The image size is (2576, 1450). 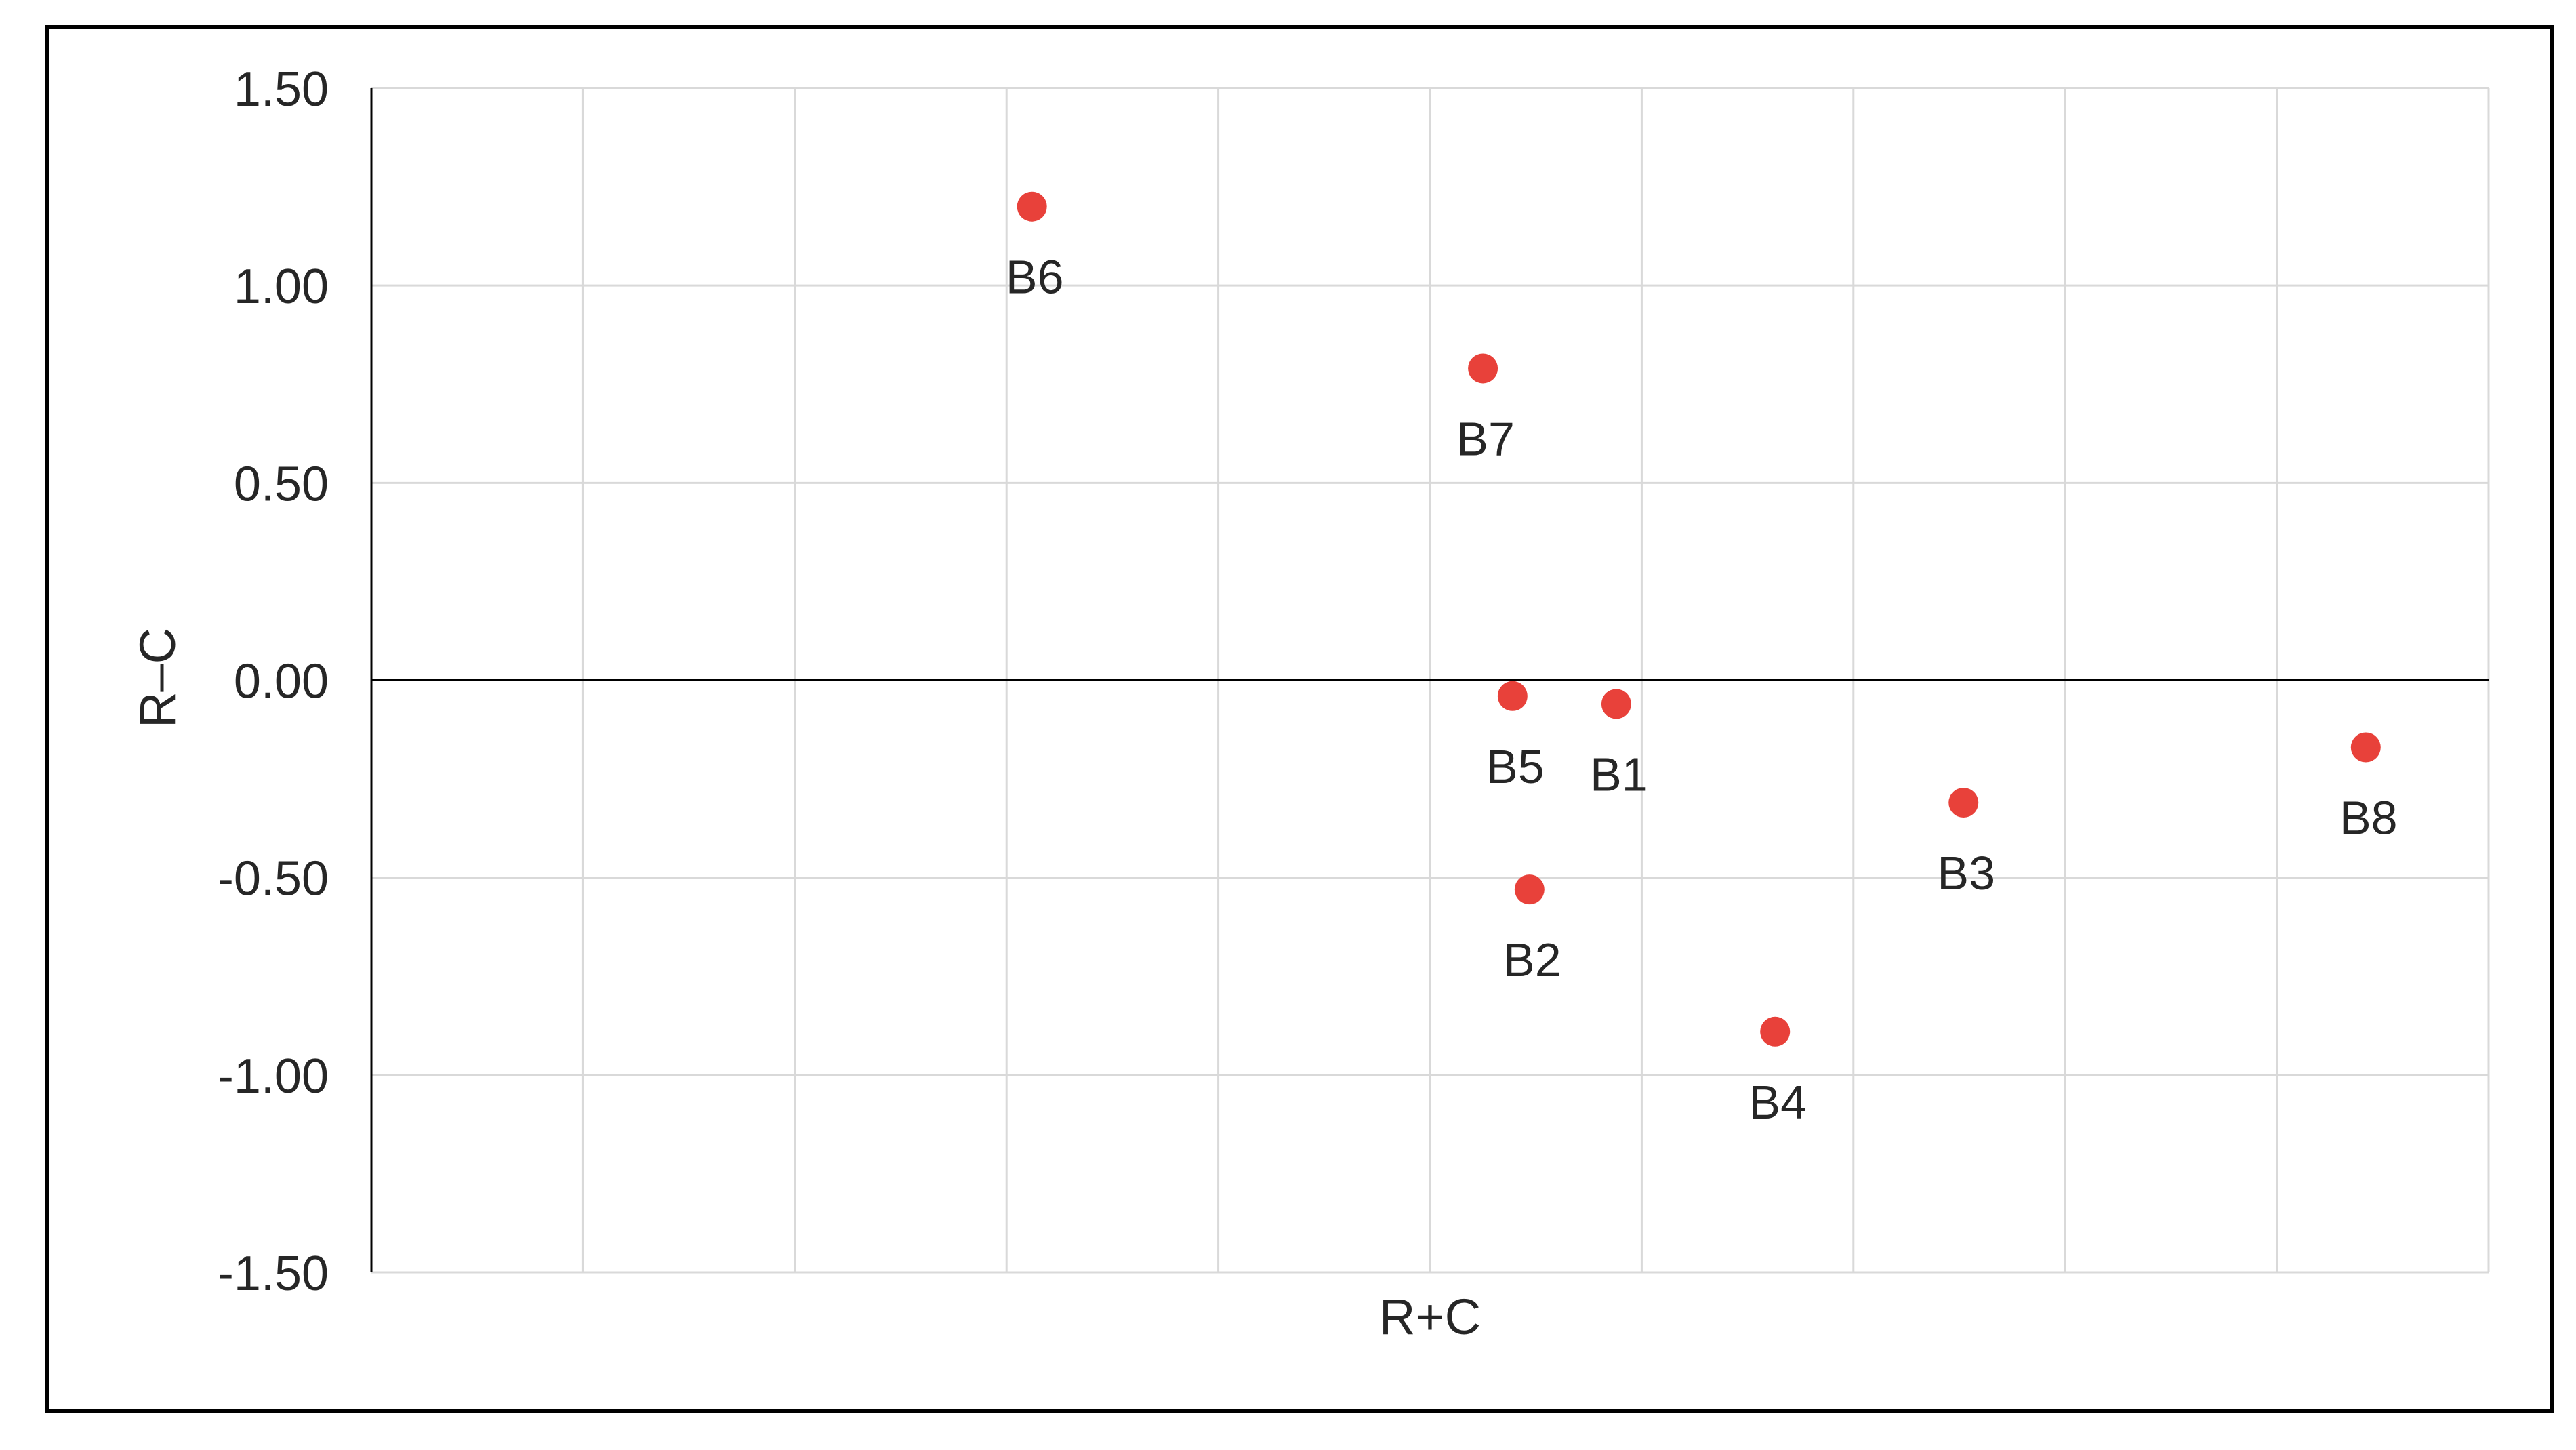 I want to click on data-point-b5, so click(x=1513, y=696).